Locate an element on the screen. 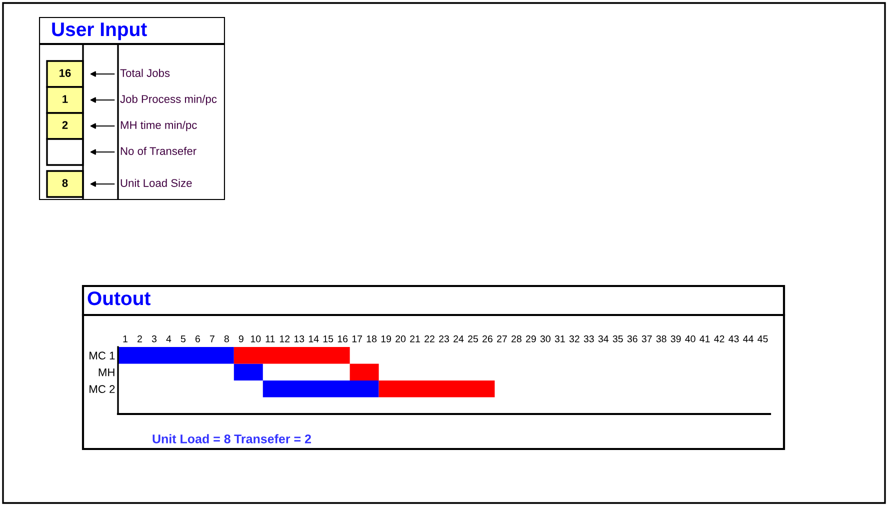  x-tick-label: 4 is located at coordinates (169, 339).